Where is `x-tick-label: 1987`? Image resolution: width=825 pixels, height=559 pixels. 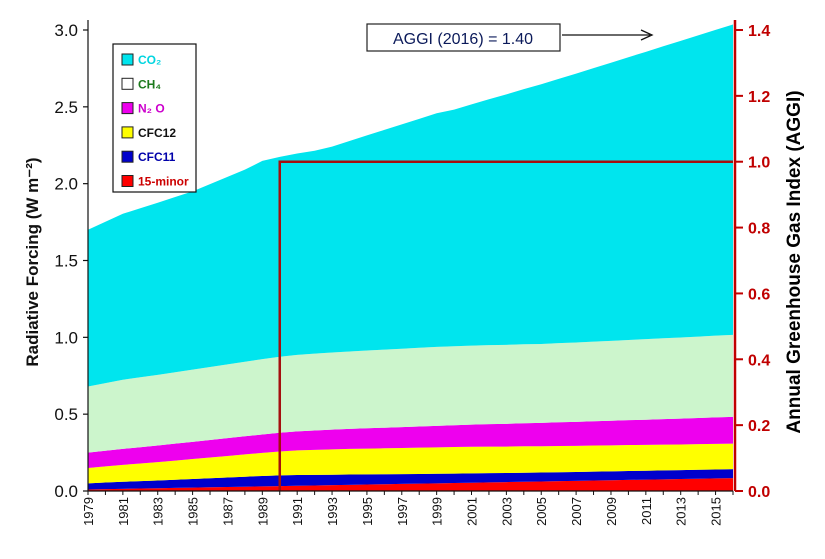
x-tick-label: 1987 is located at coordinates (227, 511).